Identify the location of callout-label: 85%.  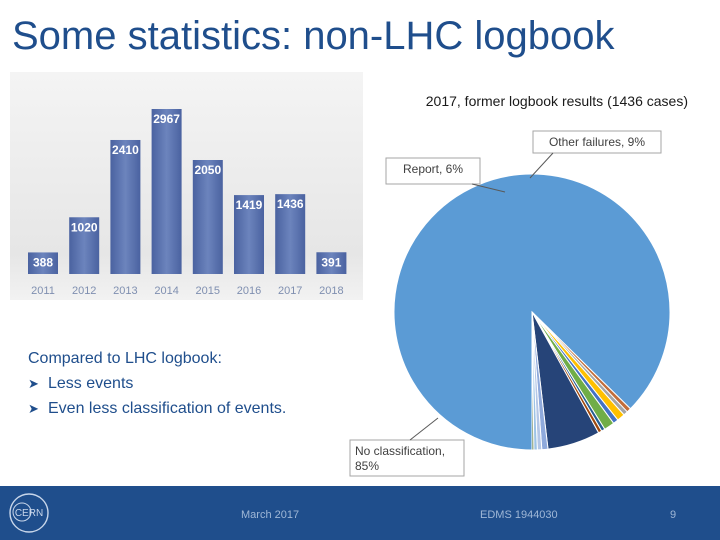
(367, 466).